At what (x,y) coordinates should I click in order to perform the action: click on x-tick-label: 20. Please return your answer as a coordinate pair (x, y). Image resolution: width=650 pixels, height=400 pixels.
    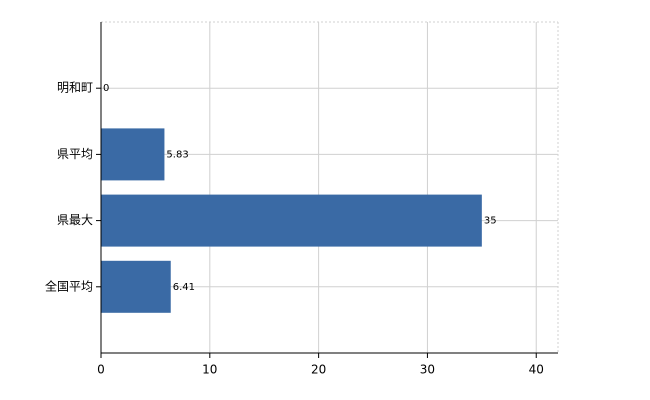
    Looking at the image, I should click on (318, 370).